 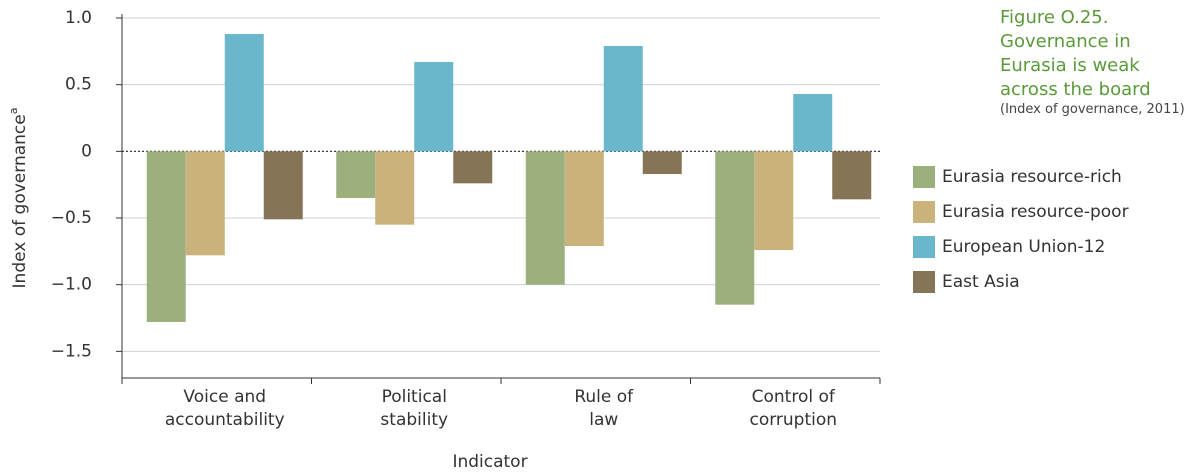 I want to click on y-tick-label: 0.5, so click(x=78, y=85).